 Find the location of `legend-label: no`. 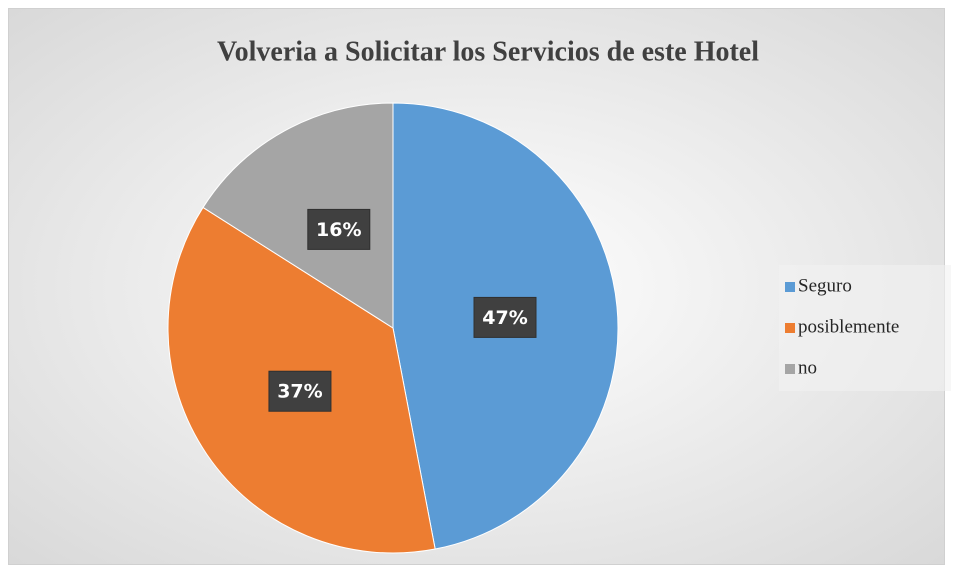

legend-label: no is located at coordinates (807, 367).